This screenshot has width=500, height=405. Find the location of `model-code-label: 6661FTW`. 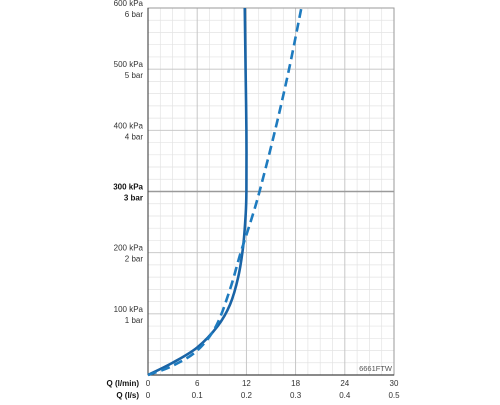

model-code-label: 6661FTW is located at coordinates (376, 368).